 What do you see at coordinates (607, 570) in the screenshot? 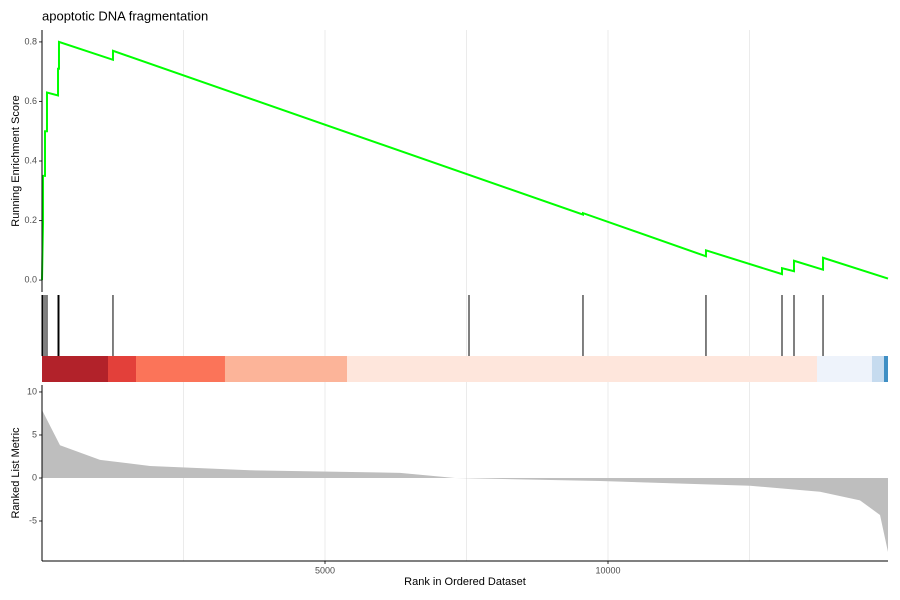
I see `x-tick-label: 10000` at bounding box center [607, 570].